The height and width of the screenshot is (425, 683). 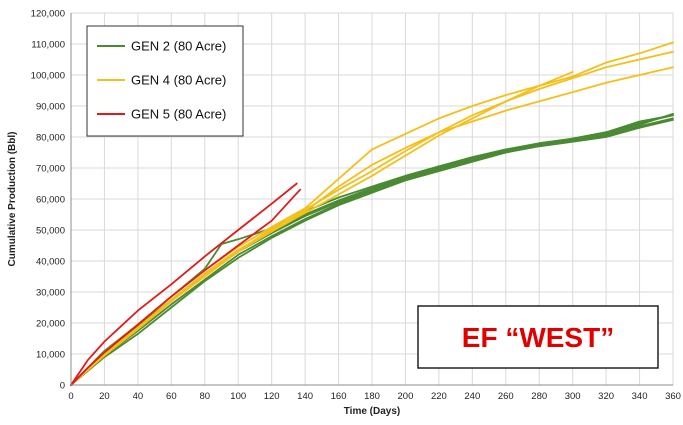 I want to click on x-tick-label: 120, so click(x=272, y=396).